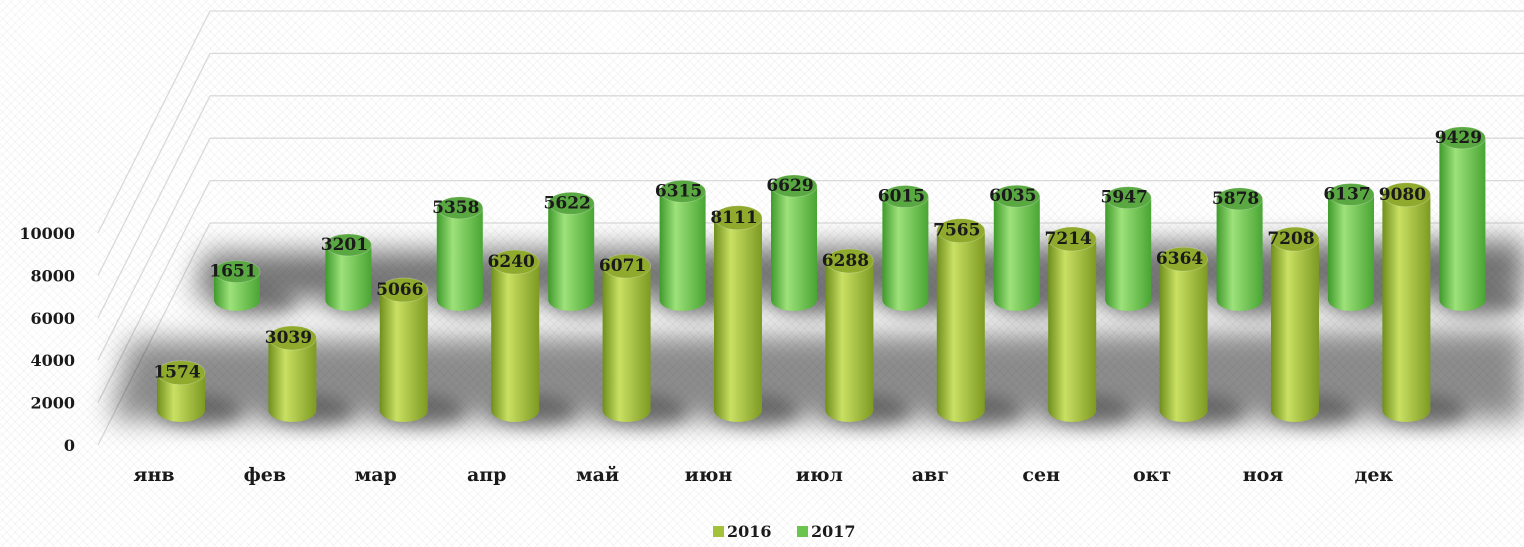  What do you see at coordinates (52, 318) in the screenshot?
I see `y-tick-label: 6000` at bounding box center [52, 318].